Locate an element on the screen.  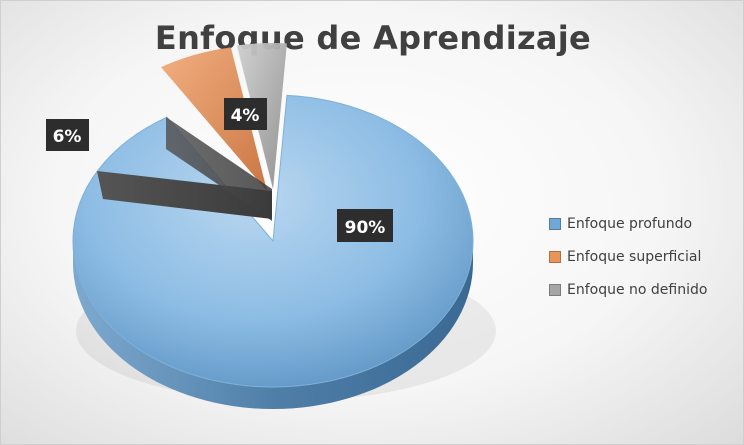
legend-swatch-orange is located at coordinates (555, 256).